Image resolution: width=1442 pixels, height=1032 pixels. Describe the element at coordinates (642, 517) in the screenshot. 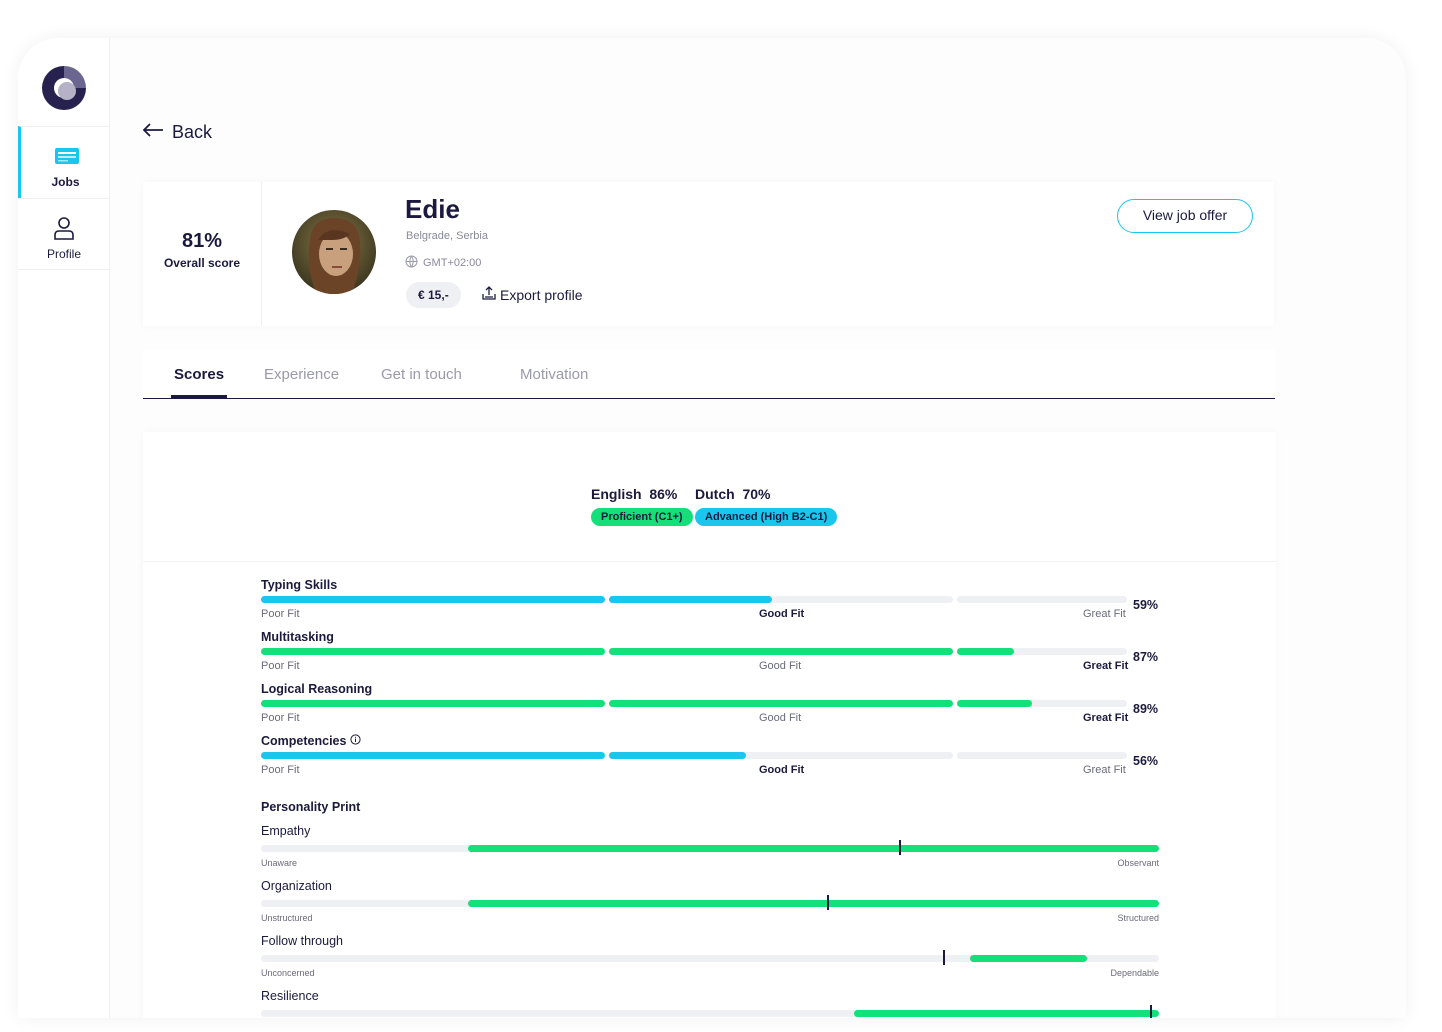

I see `language-level-badge: Proficient (C1+)` at that location.